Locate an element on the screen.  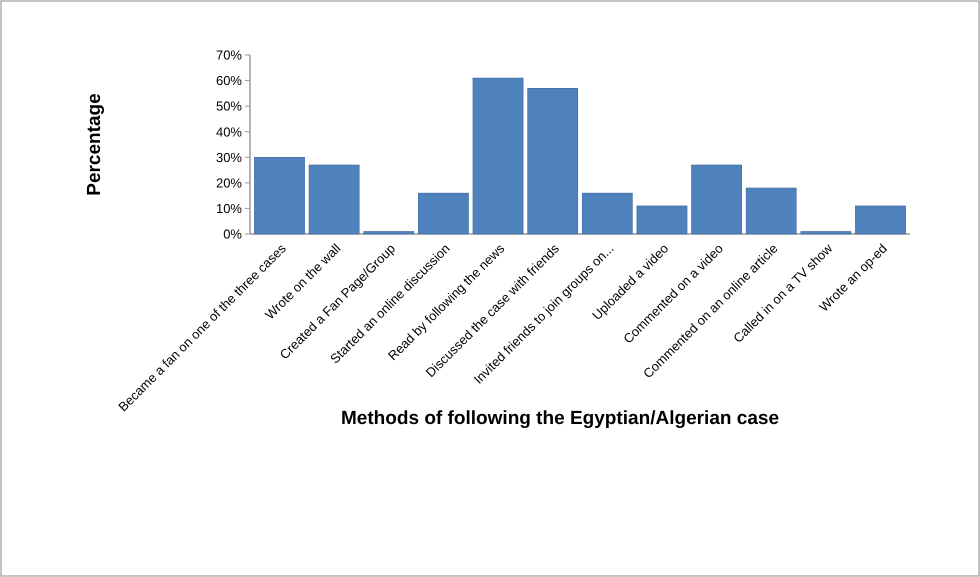
y-tick-label: 50% is located at coordinates (229, 106).